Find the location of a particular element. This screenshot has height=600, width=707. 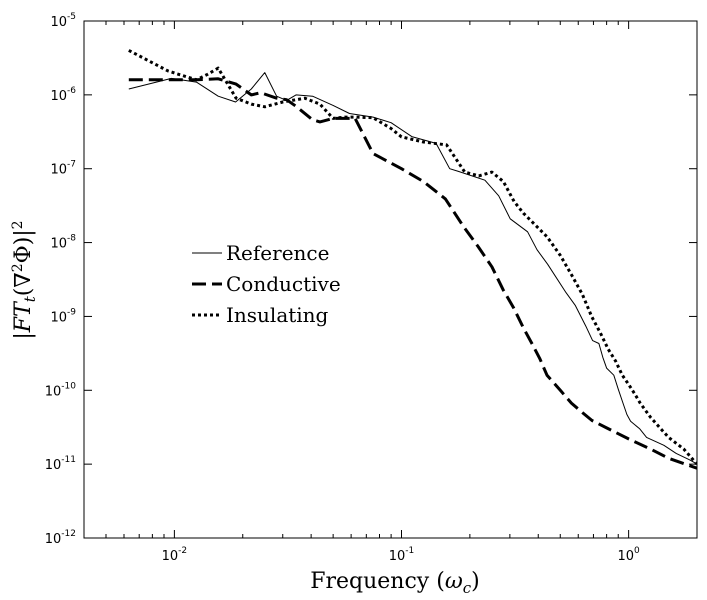

legend-label-conductive: Conductive is located at coordinates (283, 284).